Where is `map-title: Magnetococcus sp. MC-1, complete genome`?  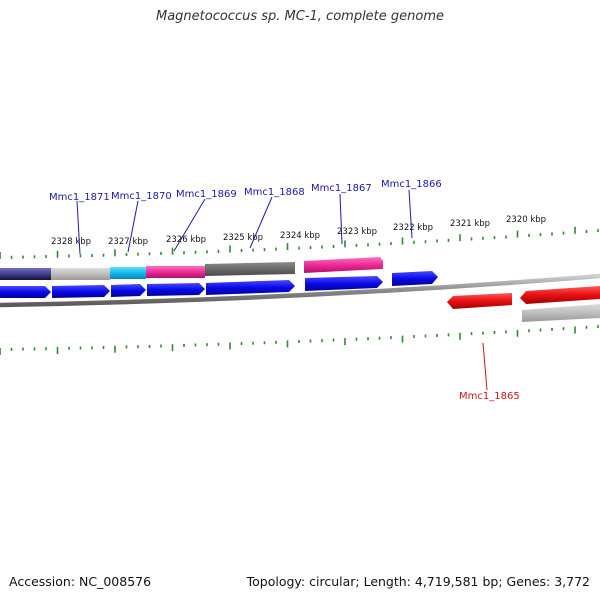
map-title: Magnetococcus sp. MC-1, complete genome is located at coordinates (300, 16).